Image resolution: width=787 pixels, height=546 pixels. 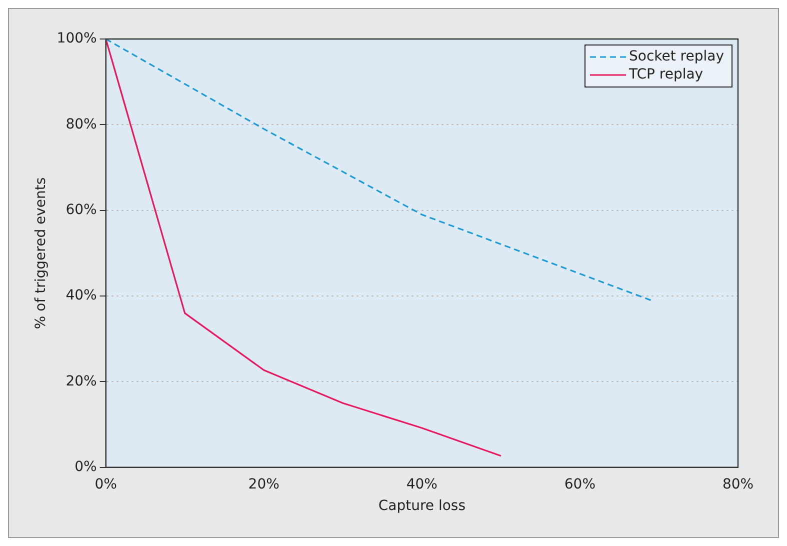 I want to click on legend-label: Socket replay, so click(x=676, y=56).